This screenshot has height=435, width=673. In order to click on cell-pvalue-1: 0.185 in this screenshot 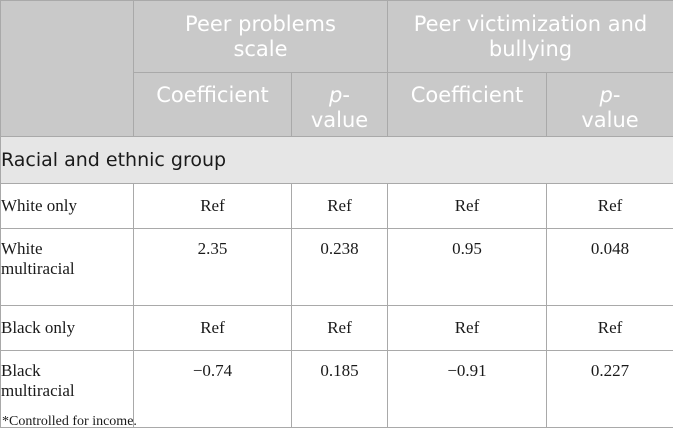, I will do `click(339, 389)`.